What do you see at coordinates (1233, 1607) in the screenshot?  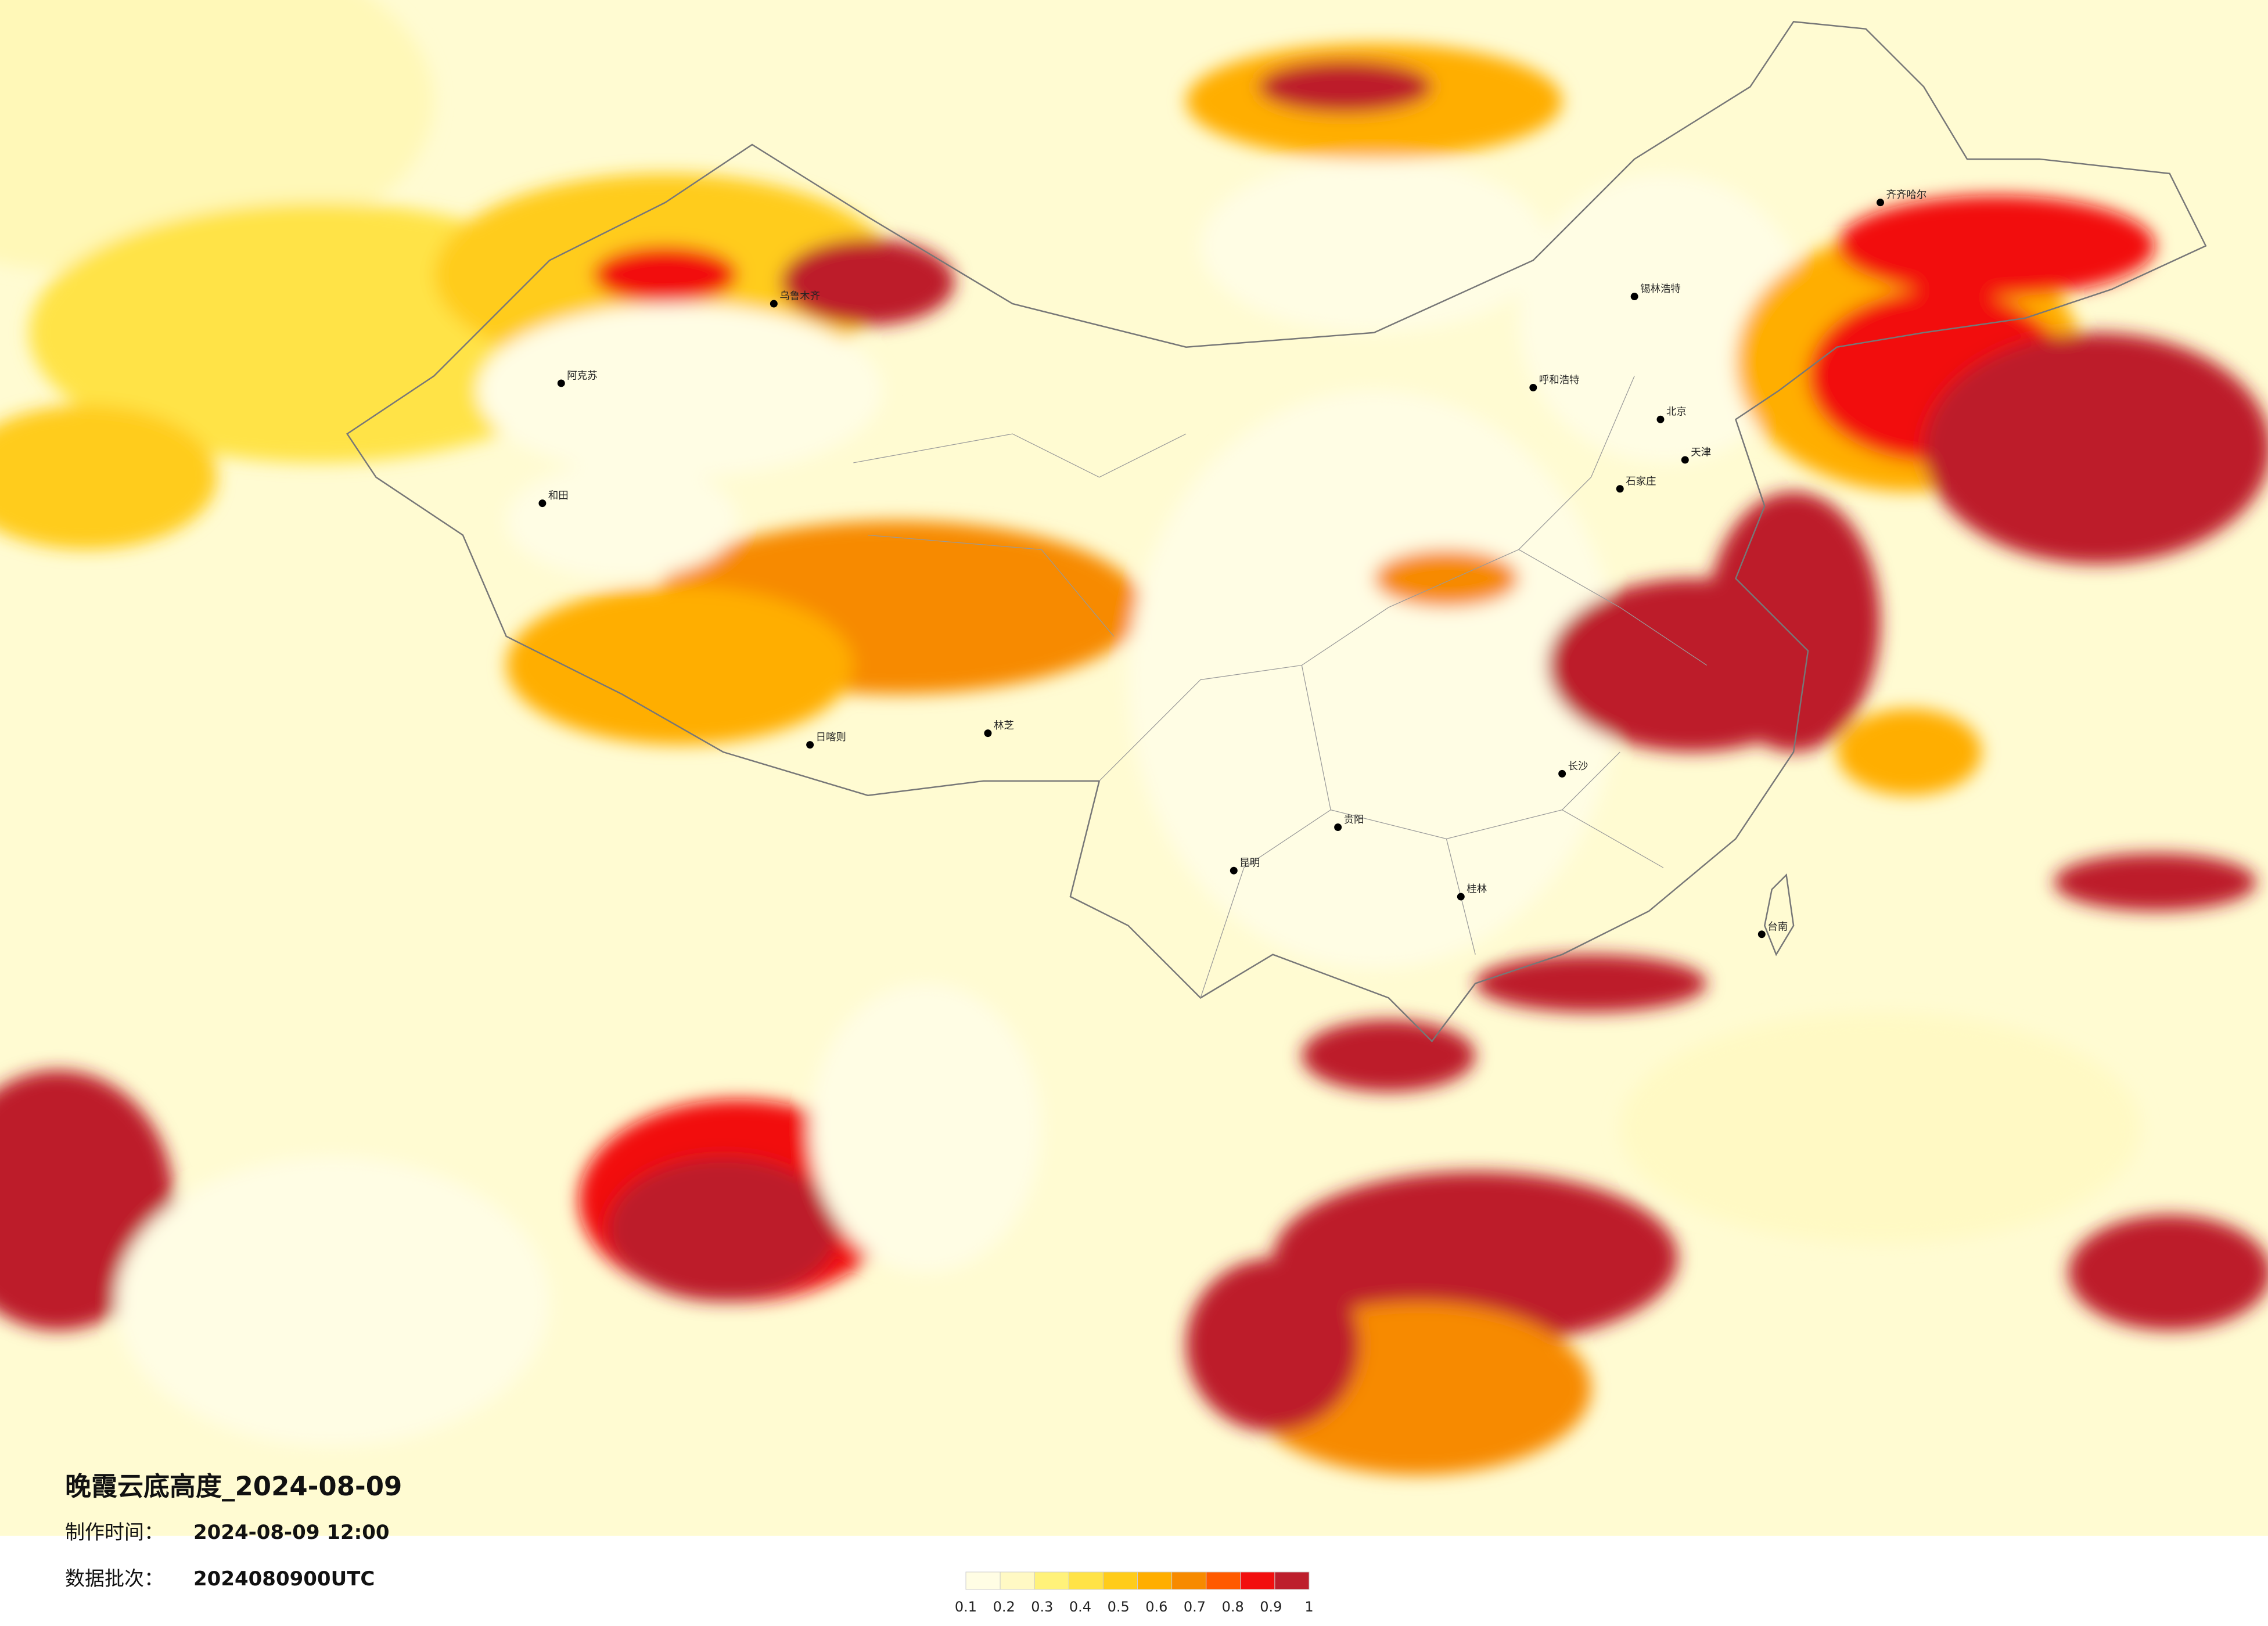 I see `colorbar-tick-label: 0.8` at bounding box center [1233, 1607].